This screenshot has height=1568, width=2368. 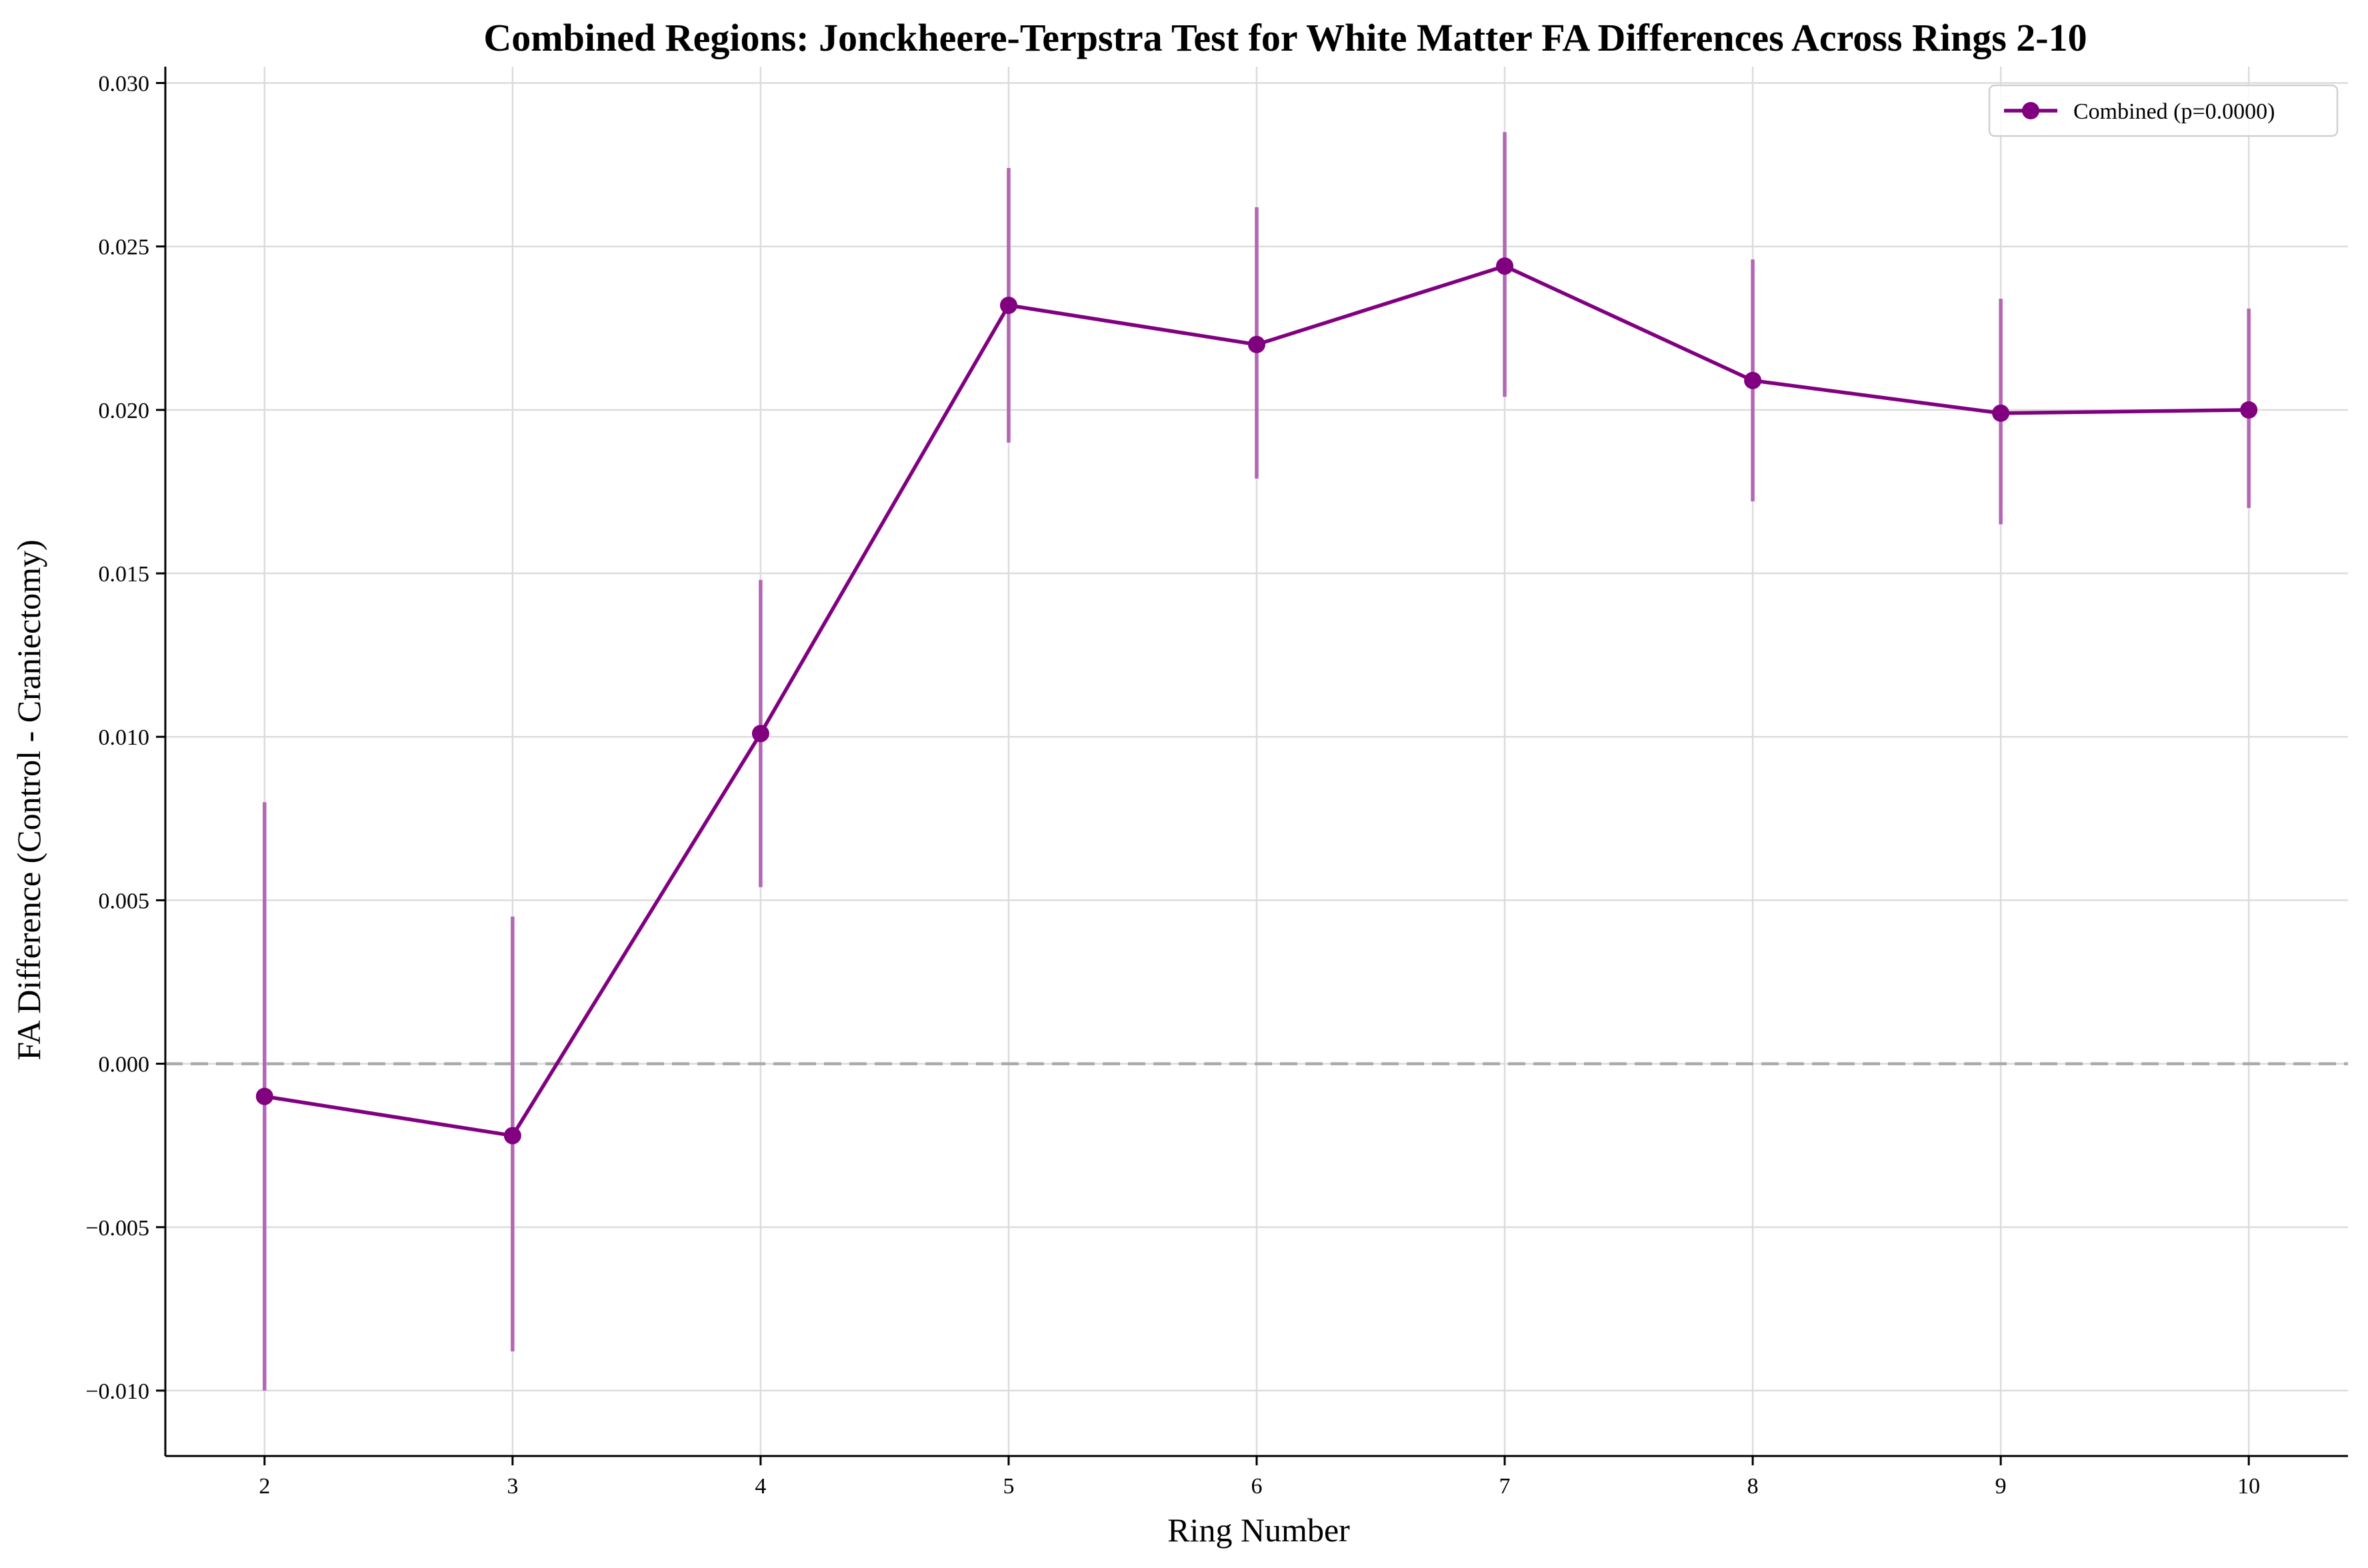 I want to click on y-tick-label-0: −0.010, so click(x=117, y=1391).